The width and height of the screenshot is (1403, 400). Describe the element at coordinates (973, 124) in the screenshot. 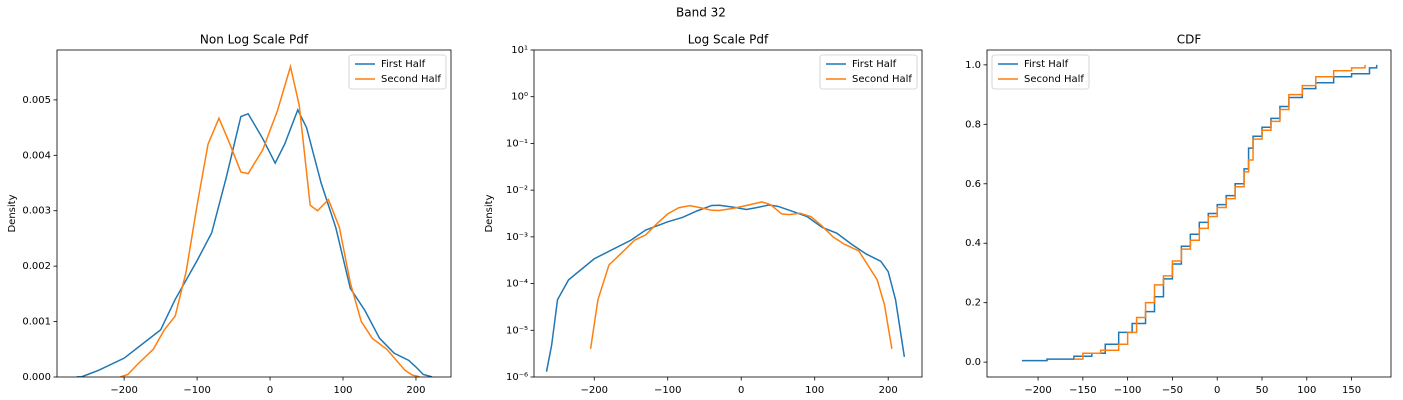

I see `y-tick-label: 0.8` at that location.